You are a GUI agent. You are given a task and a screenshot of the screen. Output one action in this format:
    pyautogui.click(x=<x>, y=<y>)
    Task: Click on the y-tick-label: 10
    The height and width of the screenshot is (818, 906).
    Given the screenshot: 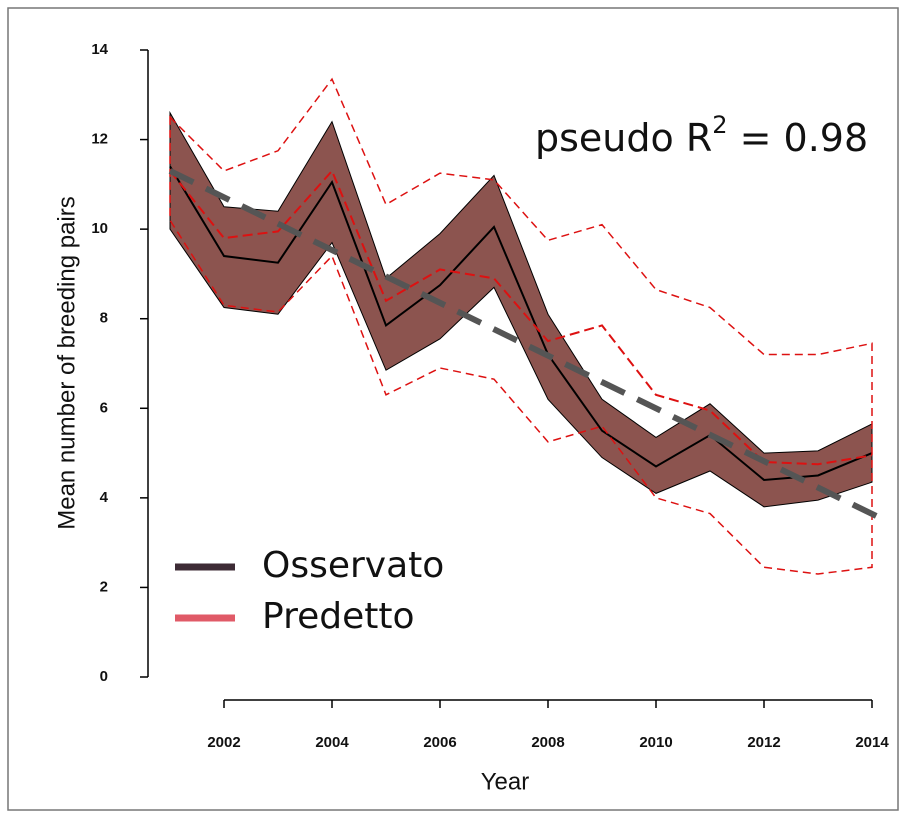 What is the action you would take?
    pyautogui.click(x=99, y=228)
    